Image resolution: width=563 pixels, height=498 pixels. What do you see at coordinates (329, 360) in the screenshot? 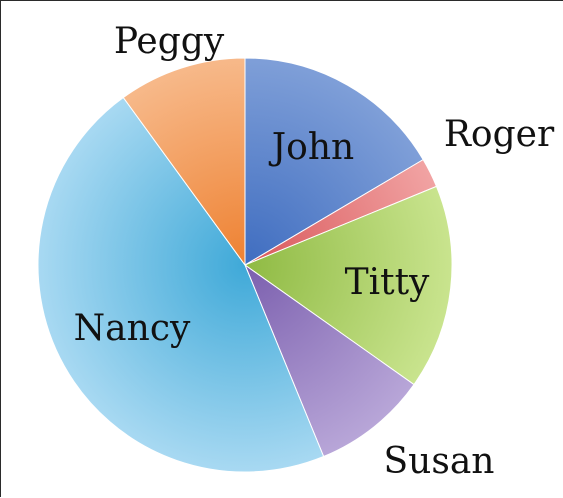
I see `pie-slice-susan` at bounding box center [329, 360].